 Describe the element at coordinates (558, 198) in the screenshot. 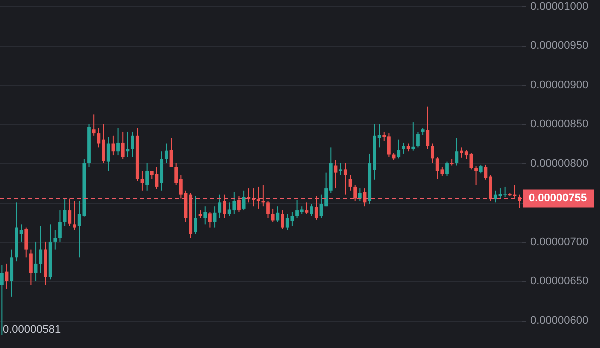

I see `ref-line-label: 0.00000755` at that location.